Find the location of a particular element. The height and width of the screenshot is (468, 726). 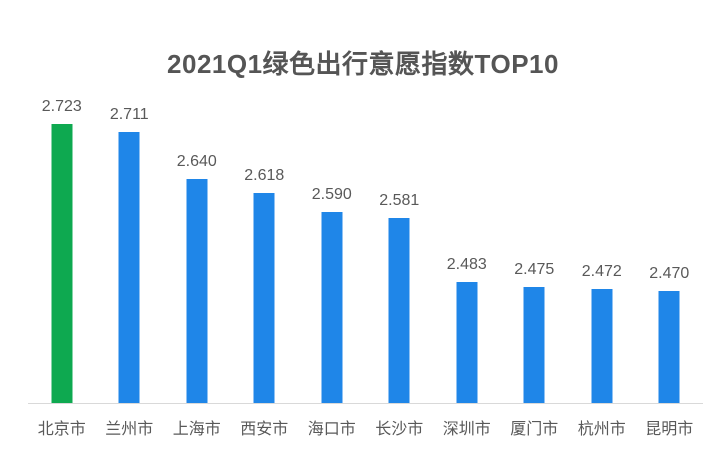

bar-value-label: 2.483 is located at coordinates (466, 264).